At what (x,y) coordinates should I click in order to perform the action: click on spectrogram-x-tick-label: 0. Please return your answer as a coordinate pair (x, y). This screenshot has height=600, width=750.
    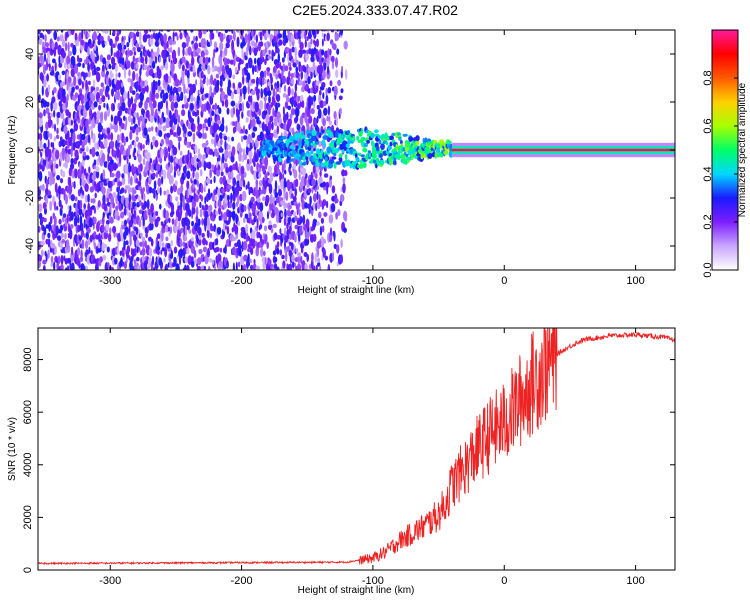
    Looking at the image, I should click on (504, 281).